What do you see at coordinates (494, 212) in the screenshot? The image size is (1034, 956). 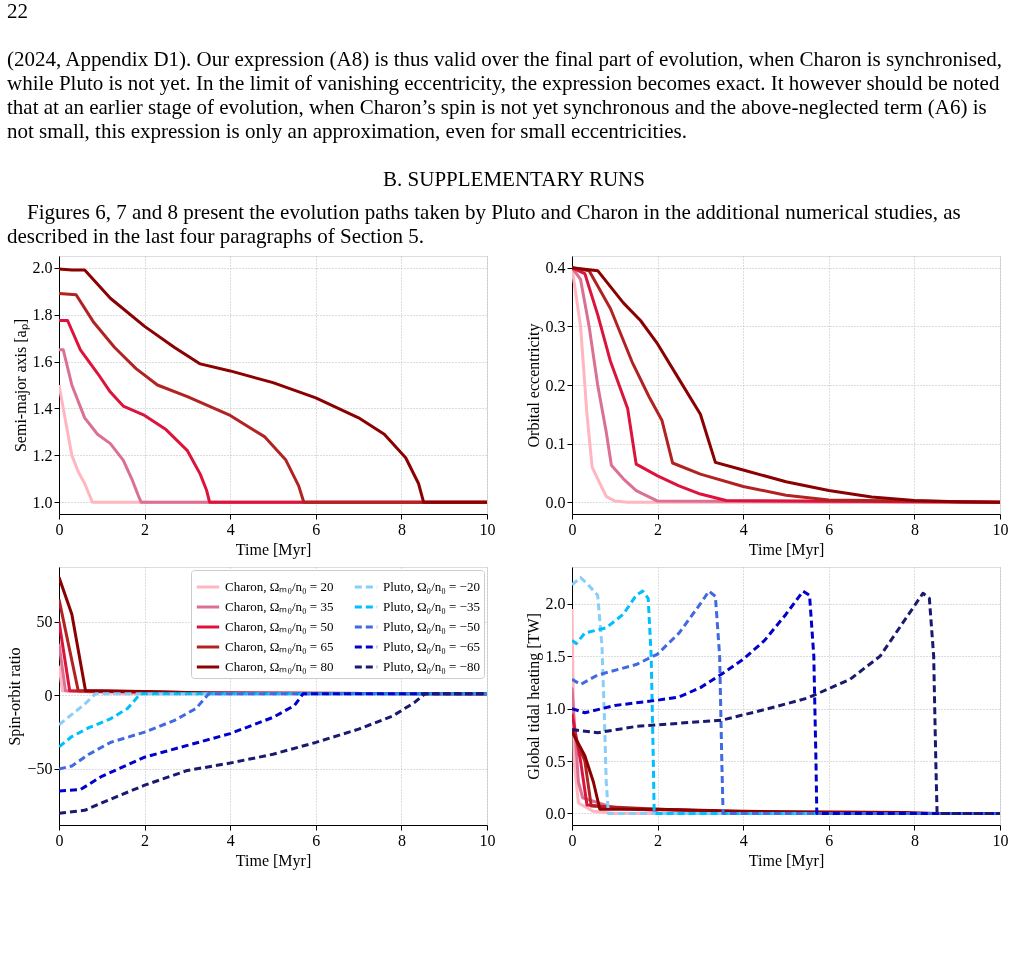 I see `text: Figures 6, 7 and 8 present the evolution paths taken by Pluto and Charon in the additional numerical studies, as` at bounding box center [494, 212].